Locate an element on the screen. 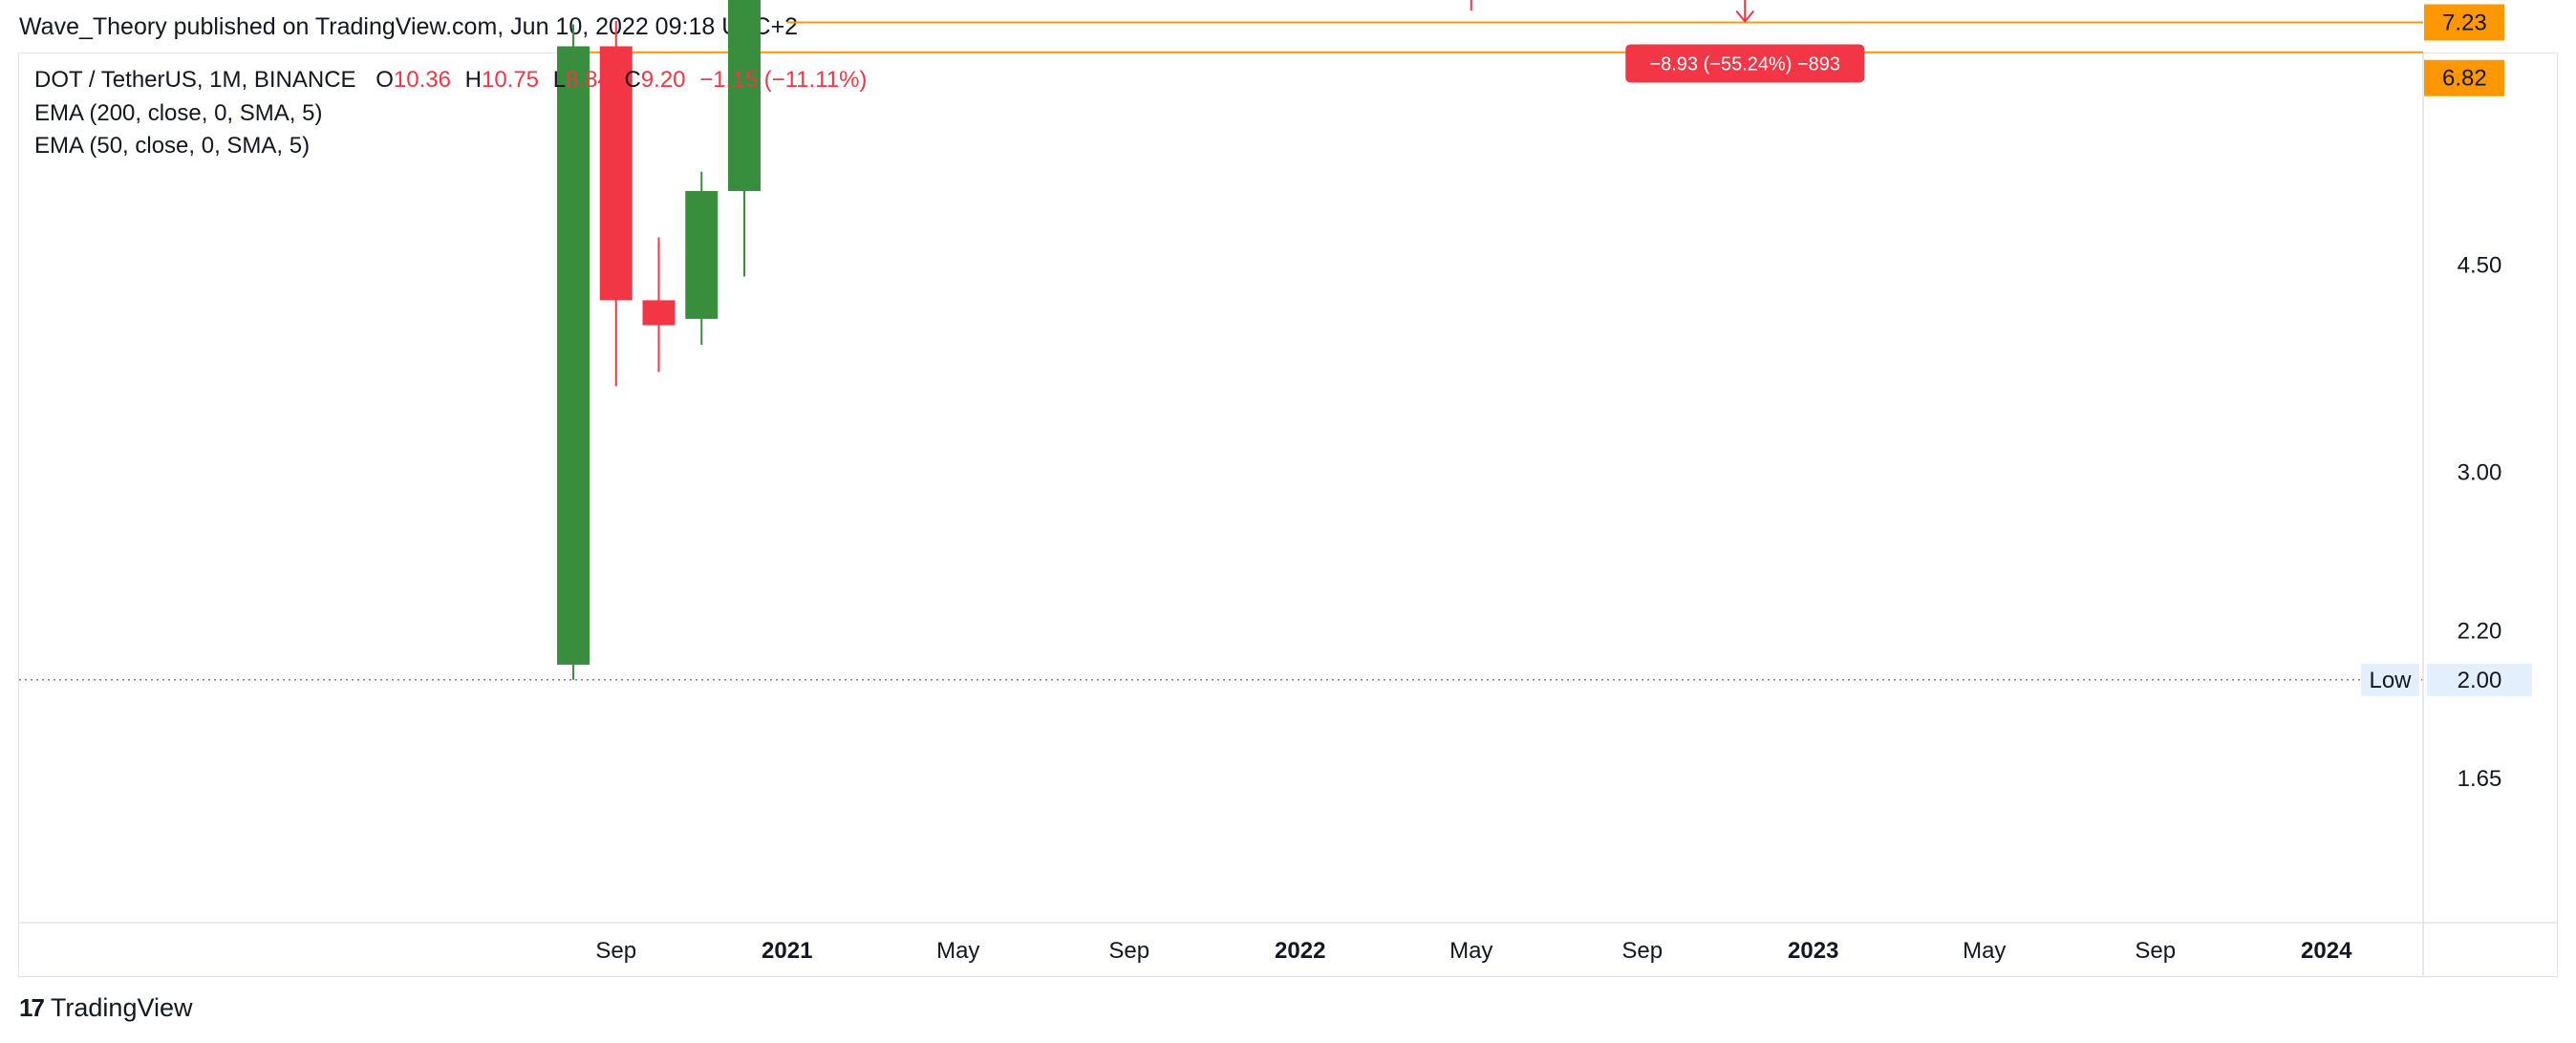 The height and width of the screenshot is (1043, 2576). y-tick-label: 3.00 is located at coordinates (2480, 473).